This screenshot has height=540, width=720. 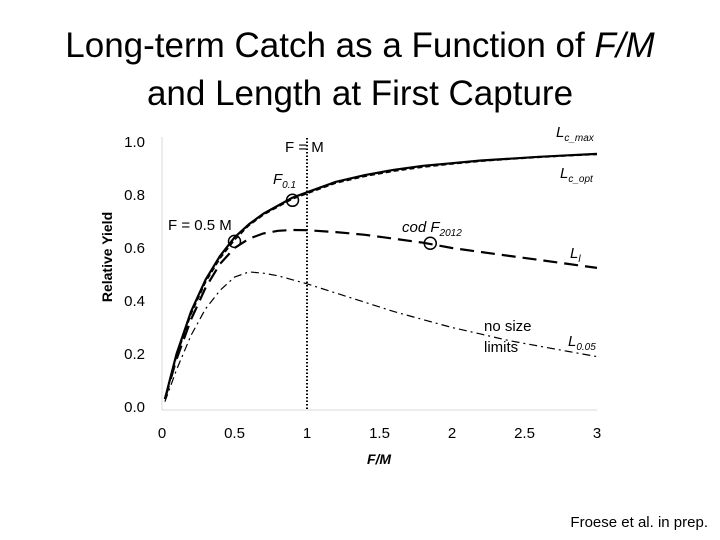 What do you see at coordinates (581, 179) in the screenshot?
I see `lcopt-label-sub: c_opt` at bounding box center [581, 179].